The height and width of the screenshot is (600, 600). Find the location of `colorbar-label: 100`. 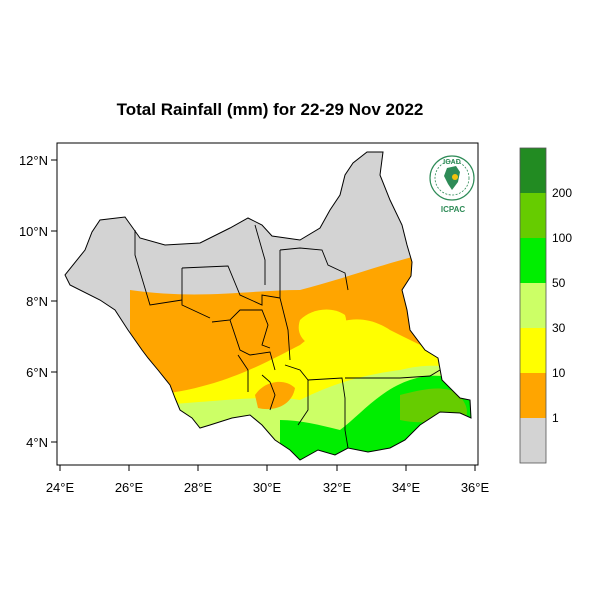

colorbar-label: 100 is located at coordinates (562, 238).